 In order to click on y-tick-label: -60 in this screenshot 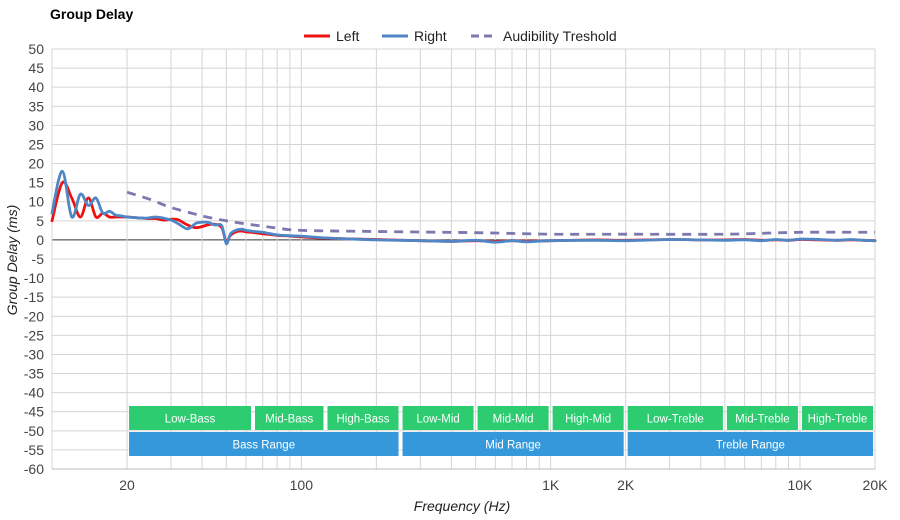, I will do `click(34, 469)`.